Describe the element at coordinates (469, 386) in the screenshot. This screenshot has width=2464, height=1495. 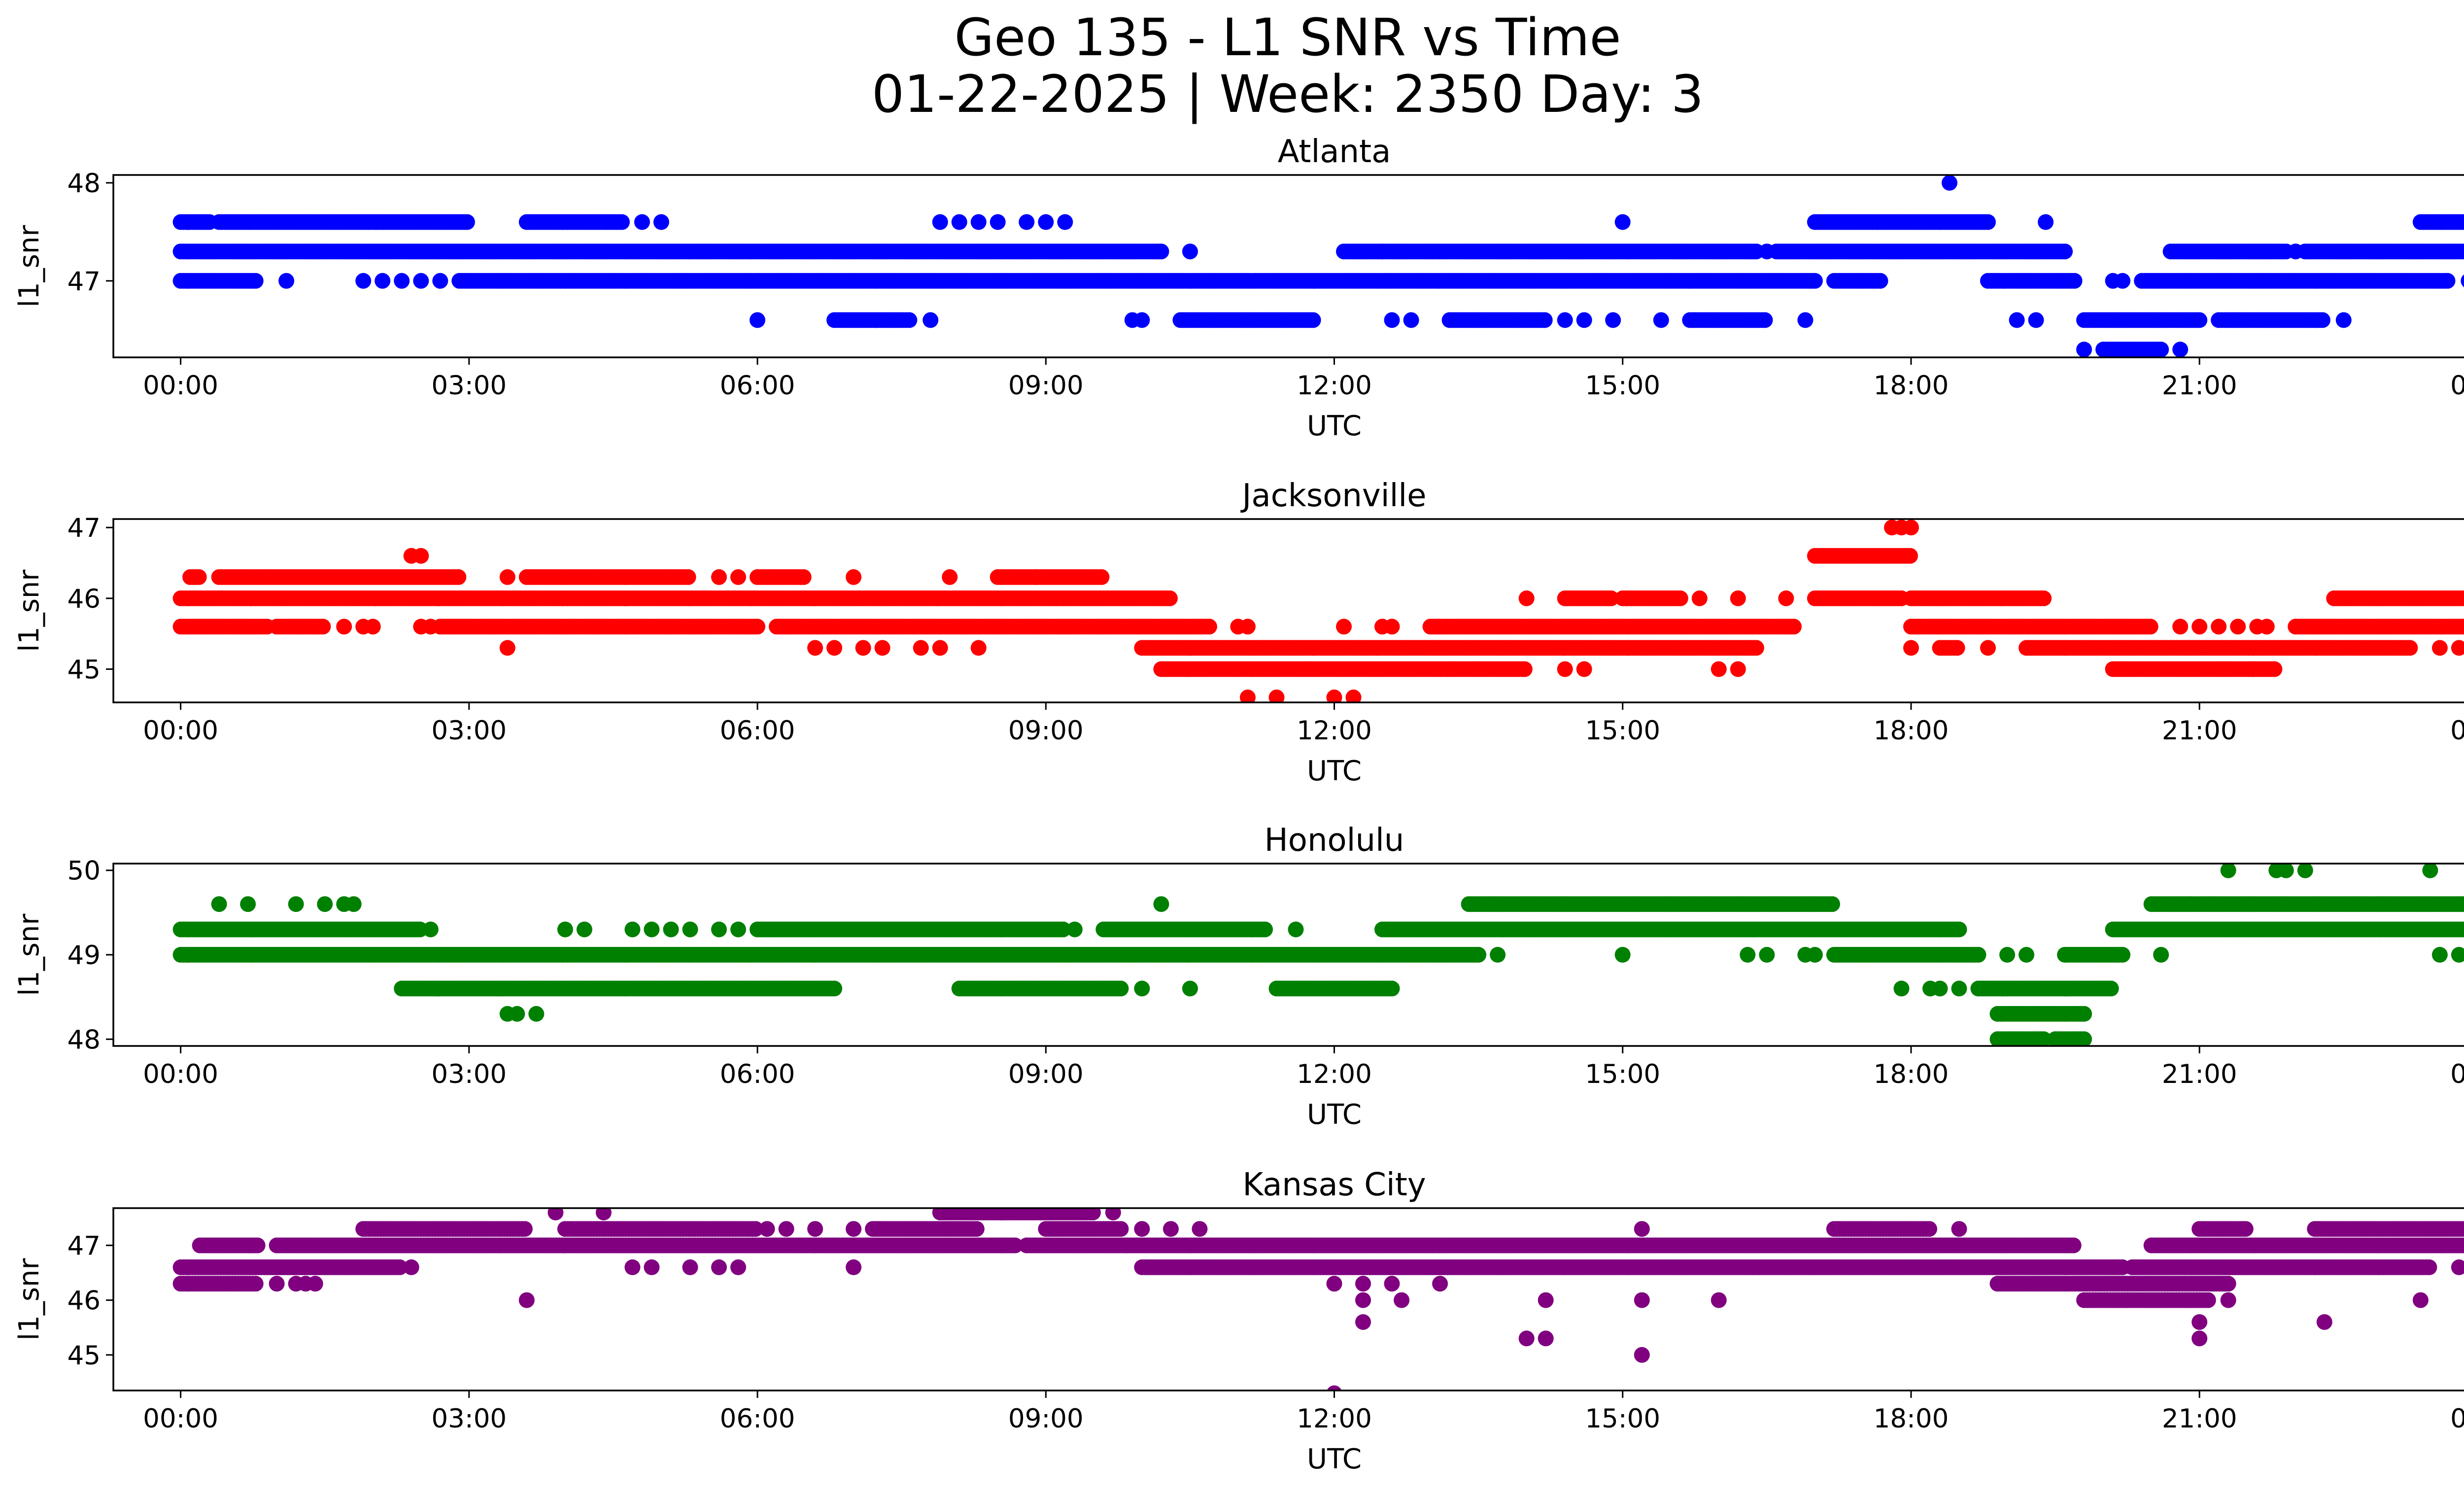
I see `x-tick-label: 03:00` at that location.